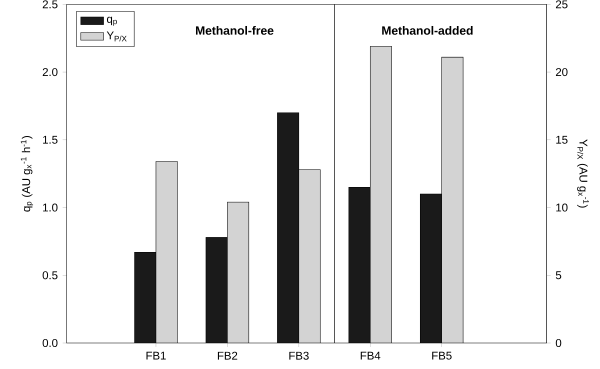 The image size is (600, 369). Describe the element at coordinates (50, 275) in the screenshot. I see `y-tick-label: 0.5` at that location.